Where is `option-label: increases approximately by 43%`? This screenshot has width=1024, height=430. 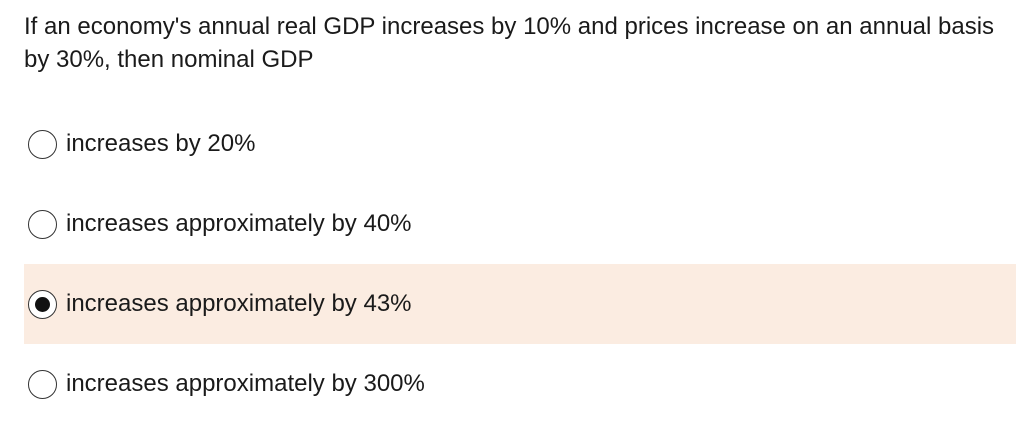 option-label: increases approximately by 43% is located at coordinates (239, 303).